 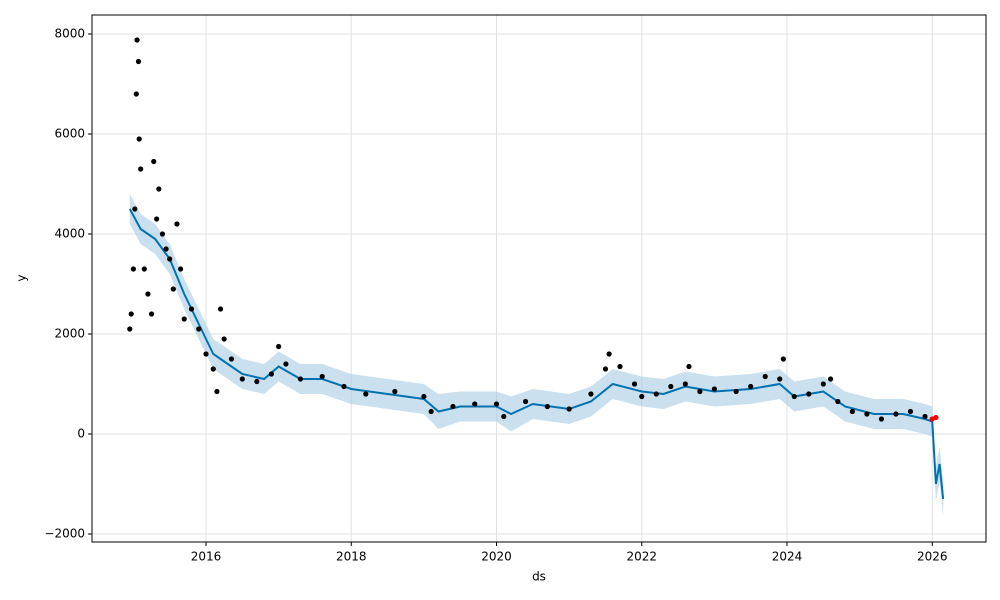 I want to click on x-tick-label: 2024, so click(x=787, y=557).